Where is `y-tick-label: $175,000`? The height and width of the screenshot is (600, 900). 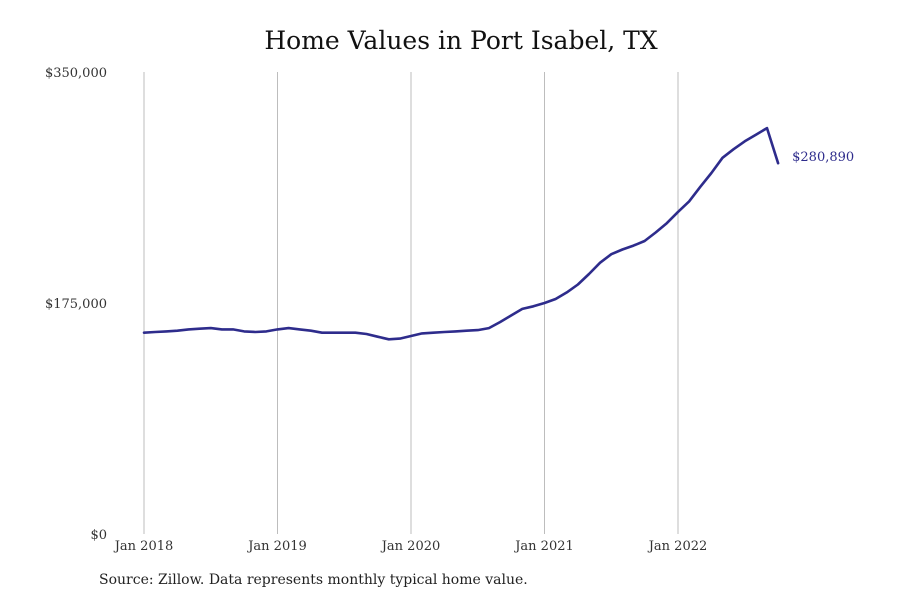
y-tick-label: $175,000 is located at coordinates (76, 304).